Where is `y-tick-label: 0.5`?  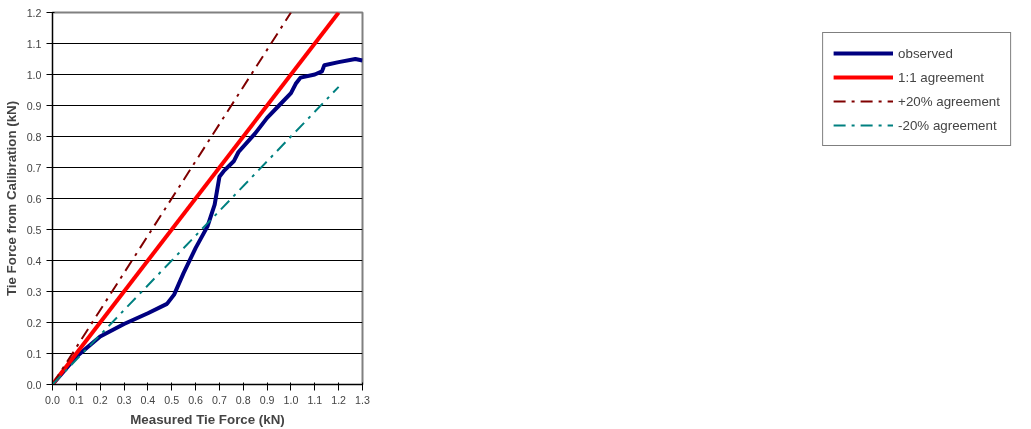 y-tick-label: 0.5 is located at coordinates (34, 229).